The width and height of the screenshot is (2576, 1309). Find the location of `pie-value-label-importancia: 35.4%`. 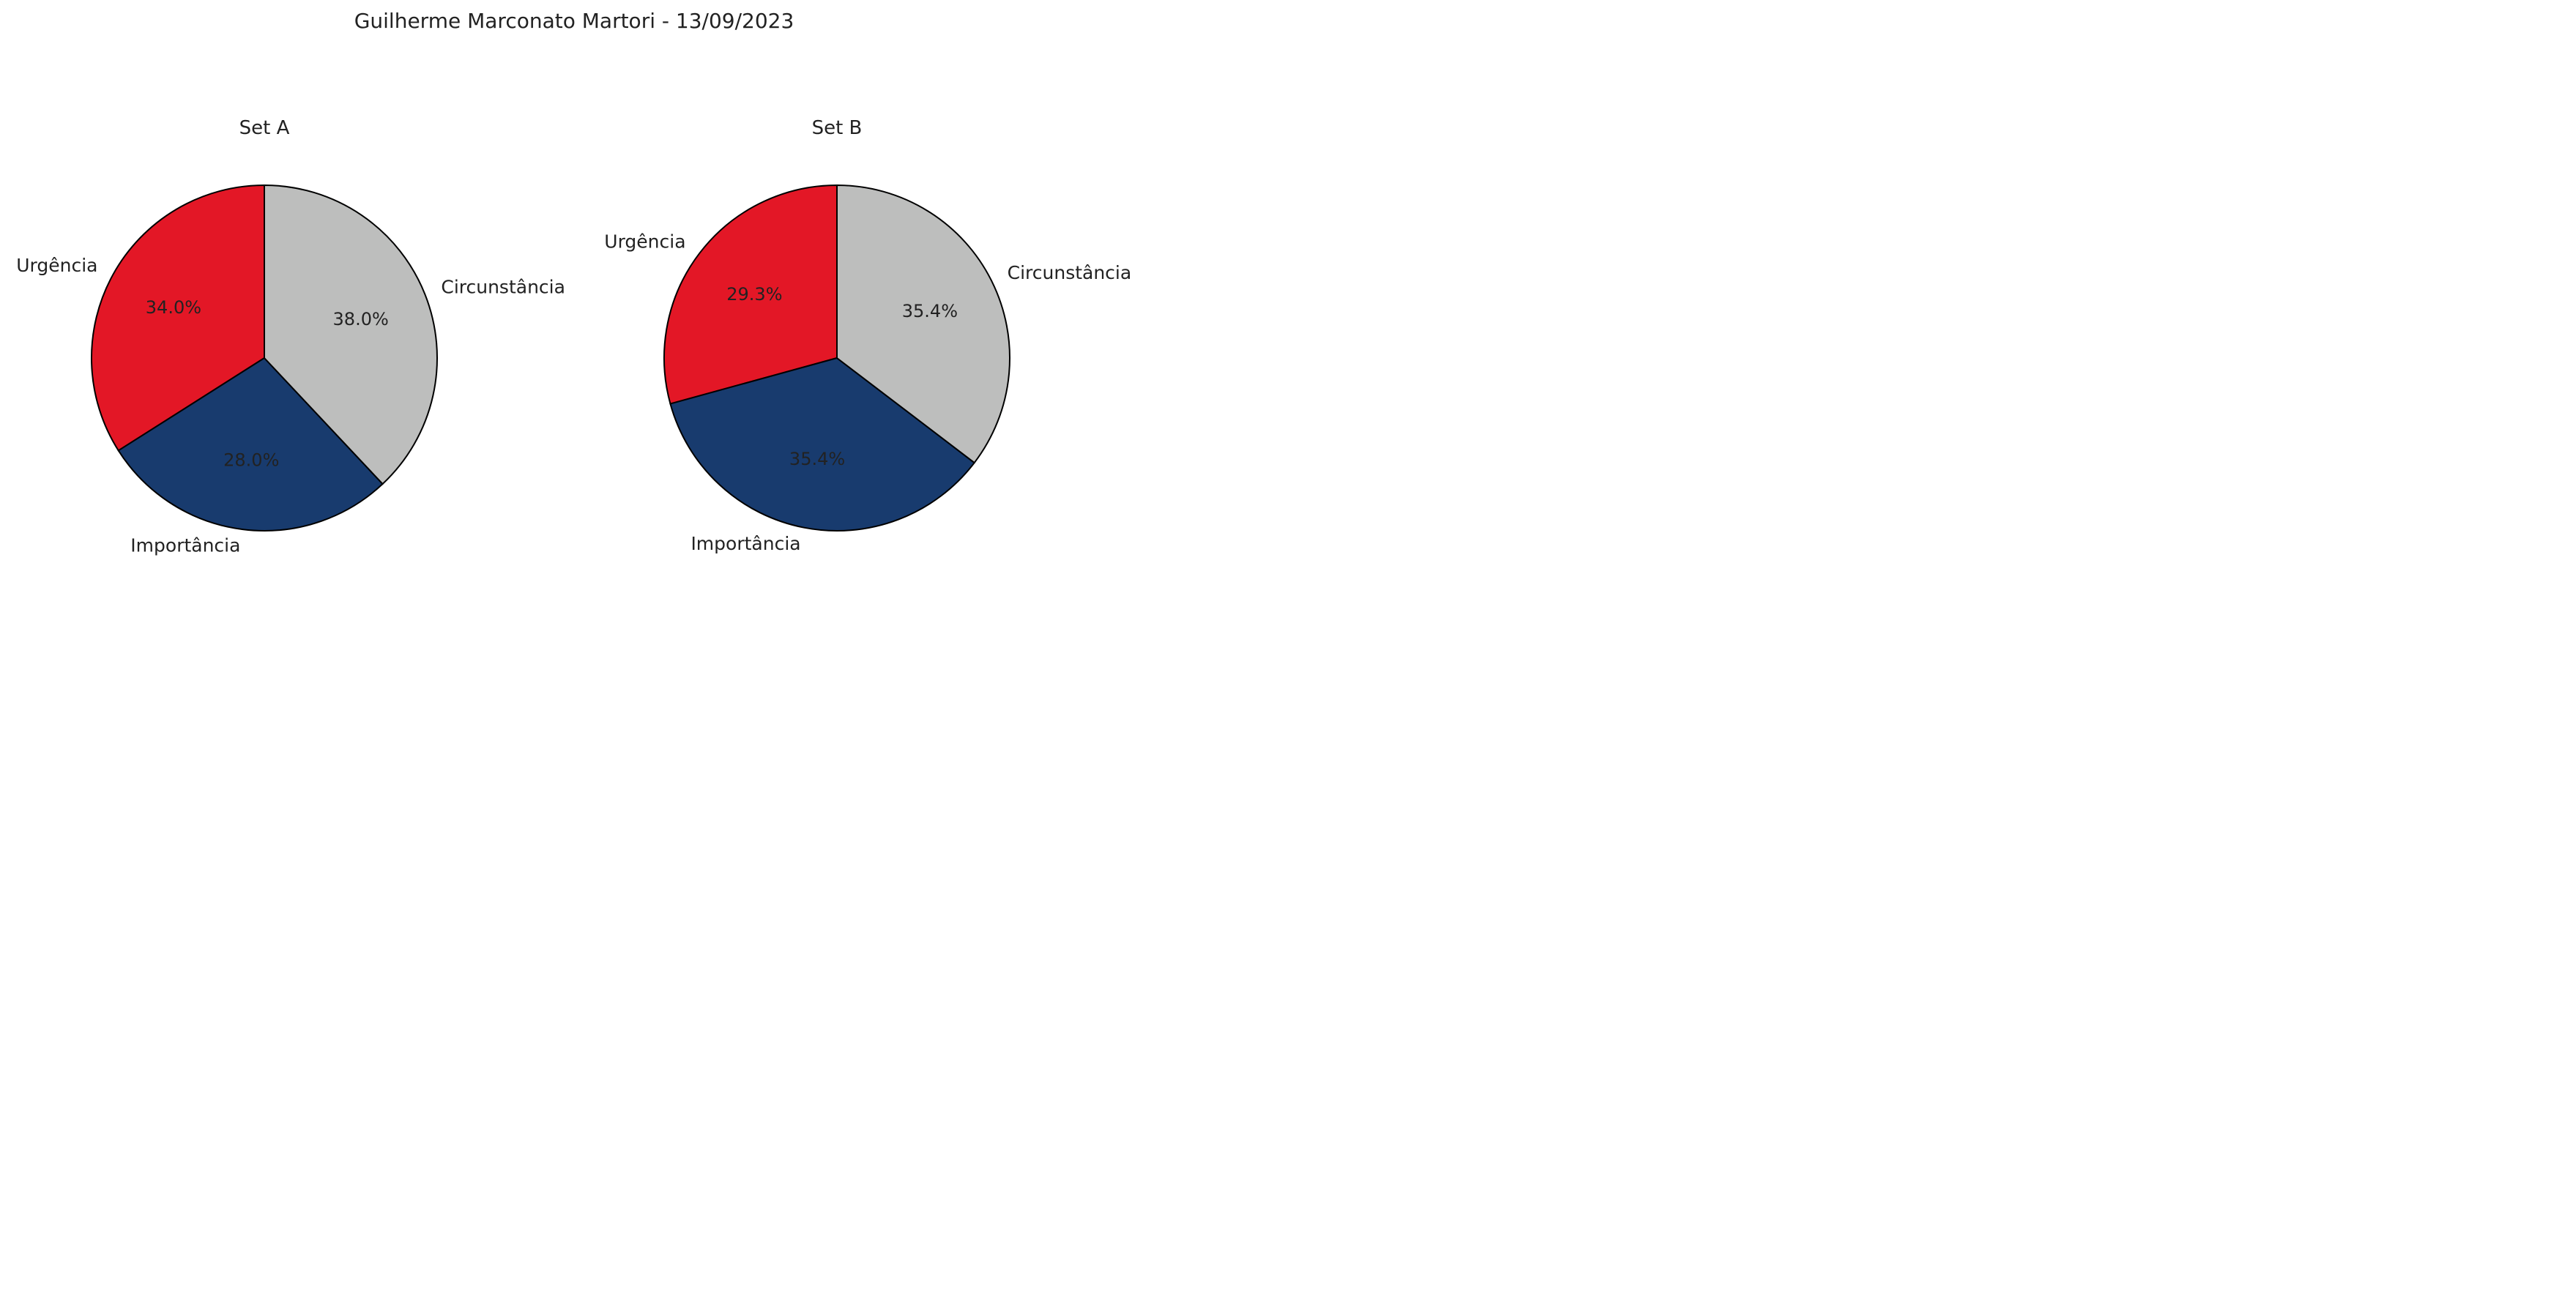

pie-value-label-importancia: 35.4% is located at coordinates (817, 459).